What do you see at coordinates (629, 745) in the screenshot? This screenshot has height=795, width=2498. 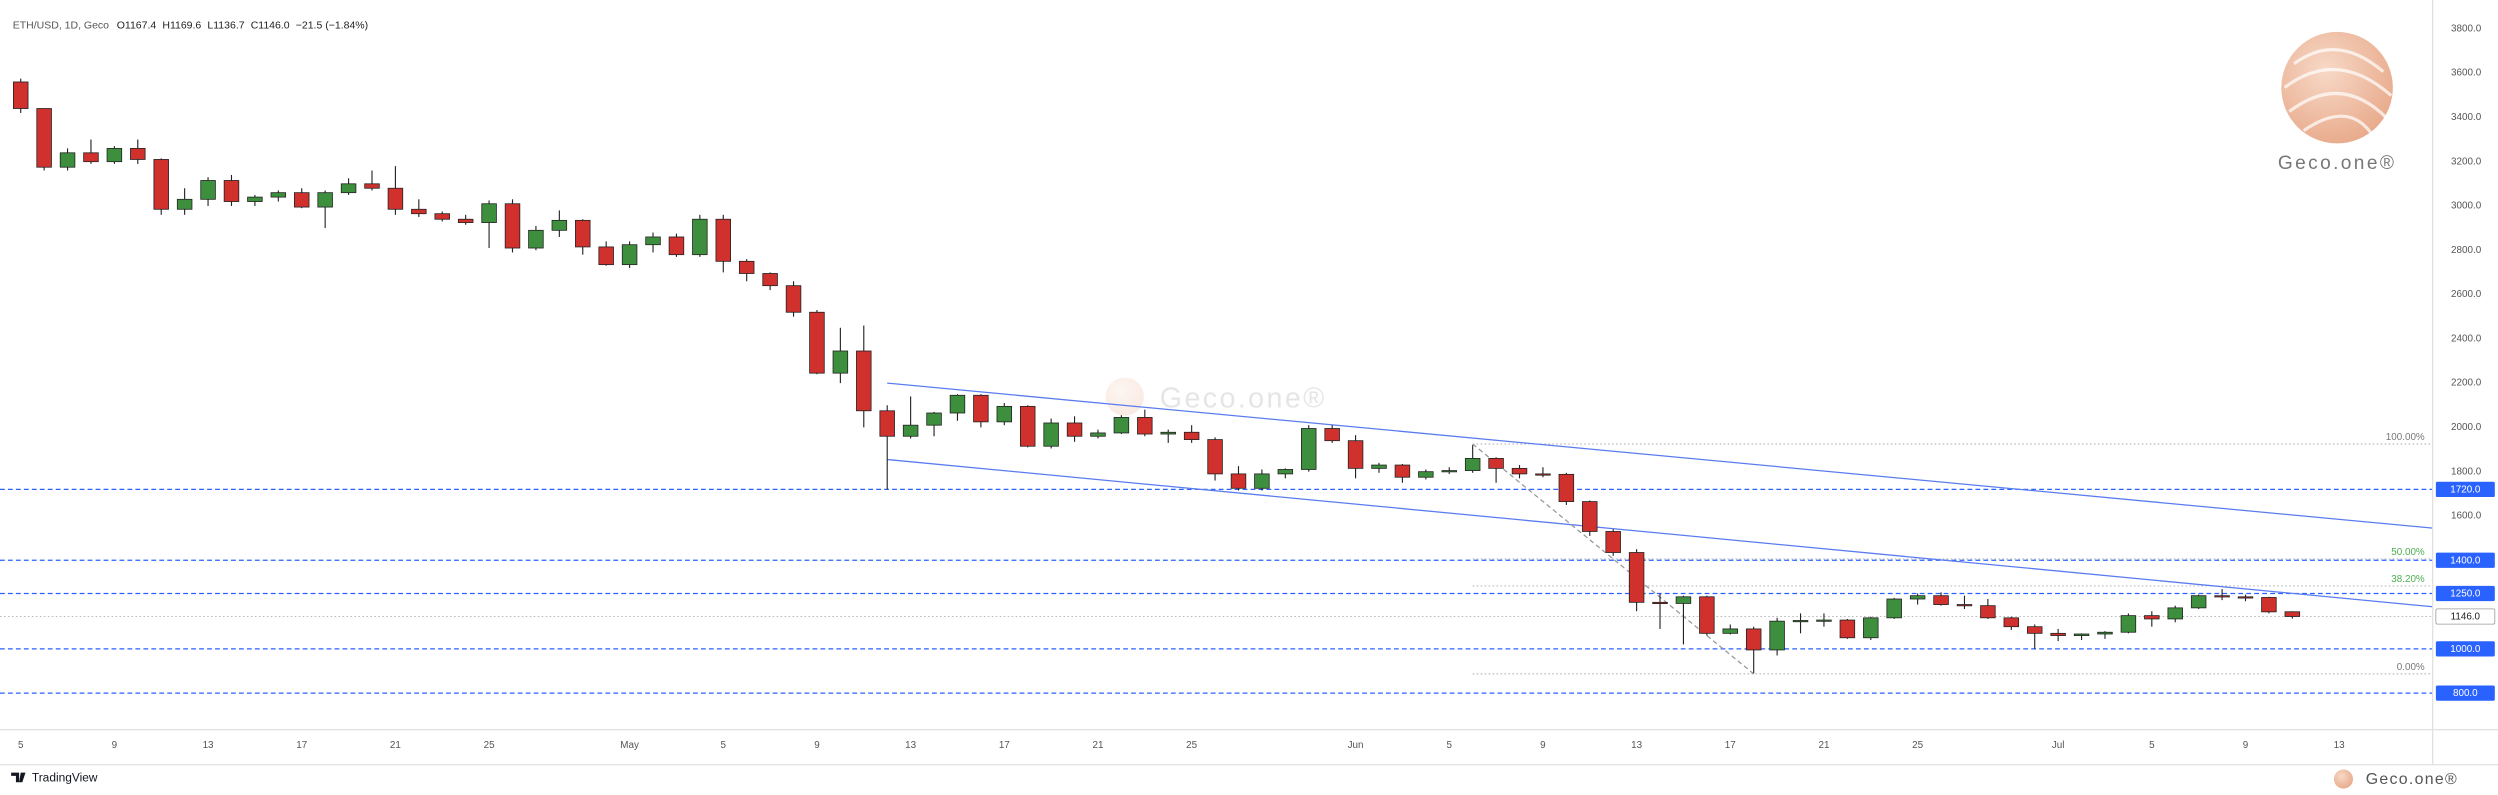 I see `x-tick-label: May` at bounding box center [629, 745].